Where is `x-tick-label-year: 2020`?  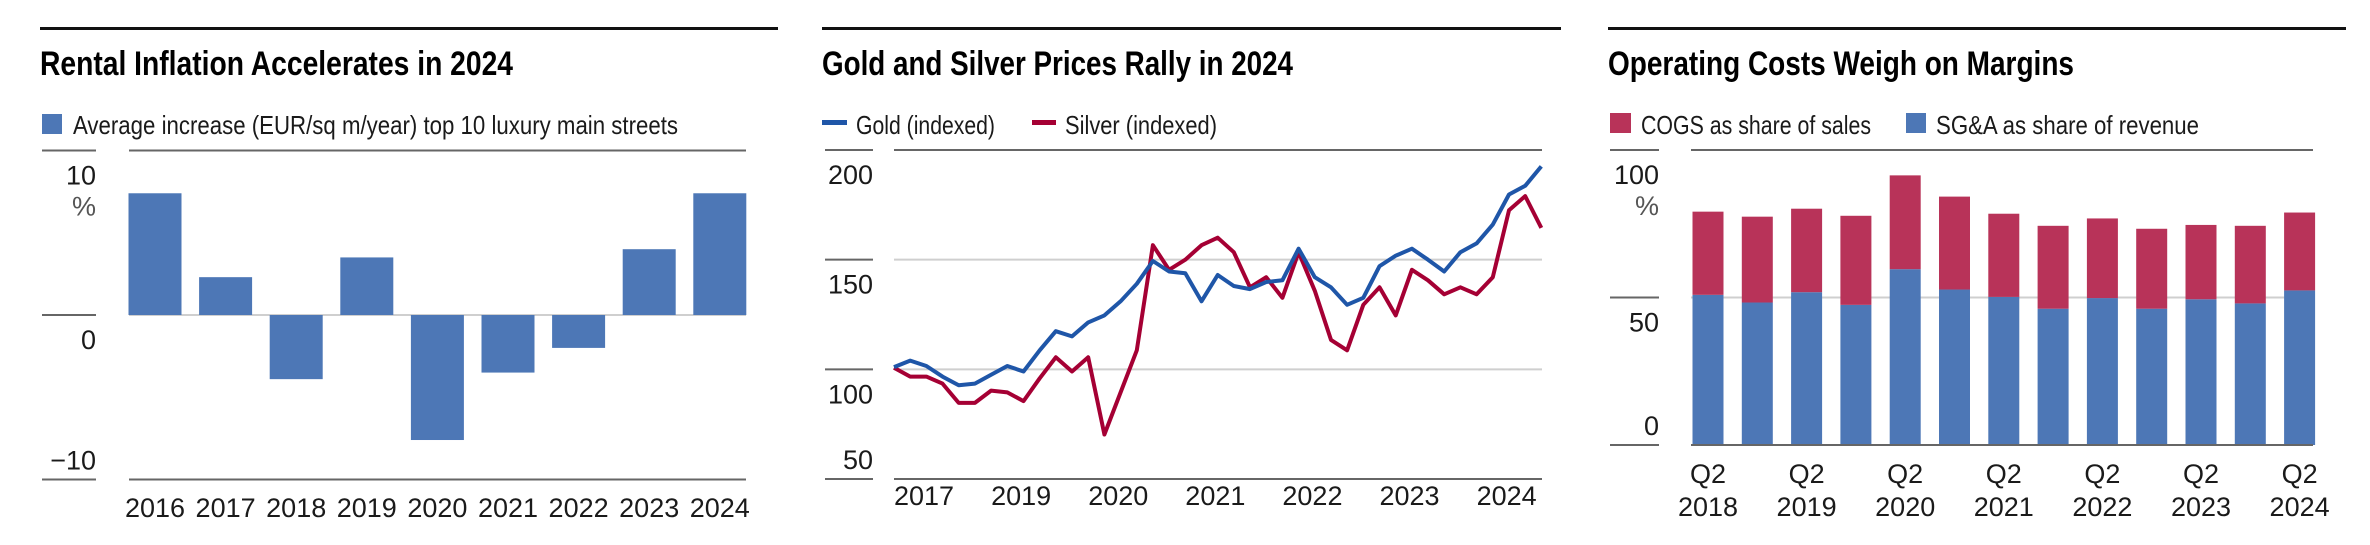
x-tick-label-year: 2020 is located at coordinates (1905, 507).